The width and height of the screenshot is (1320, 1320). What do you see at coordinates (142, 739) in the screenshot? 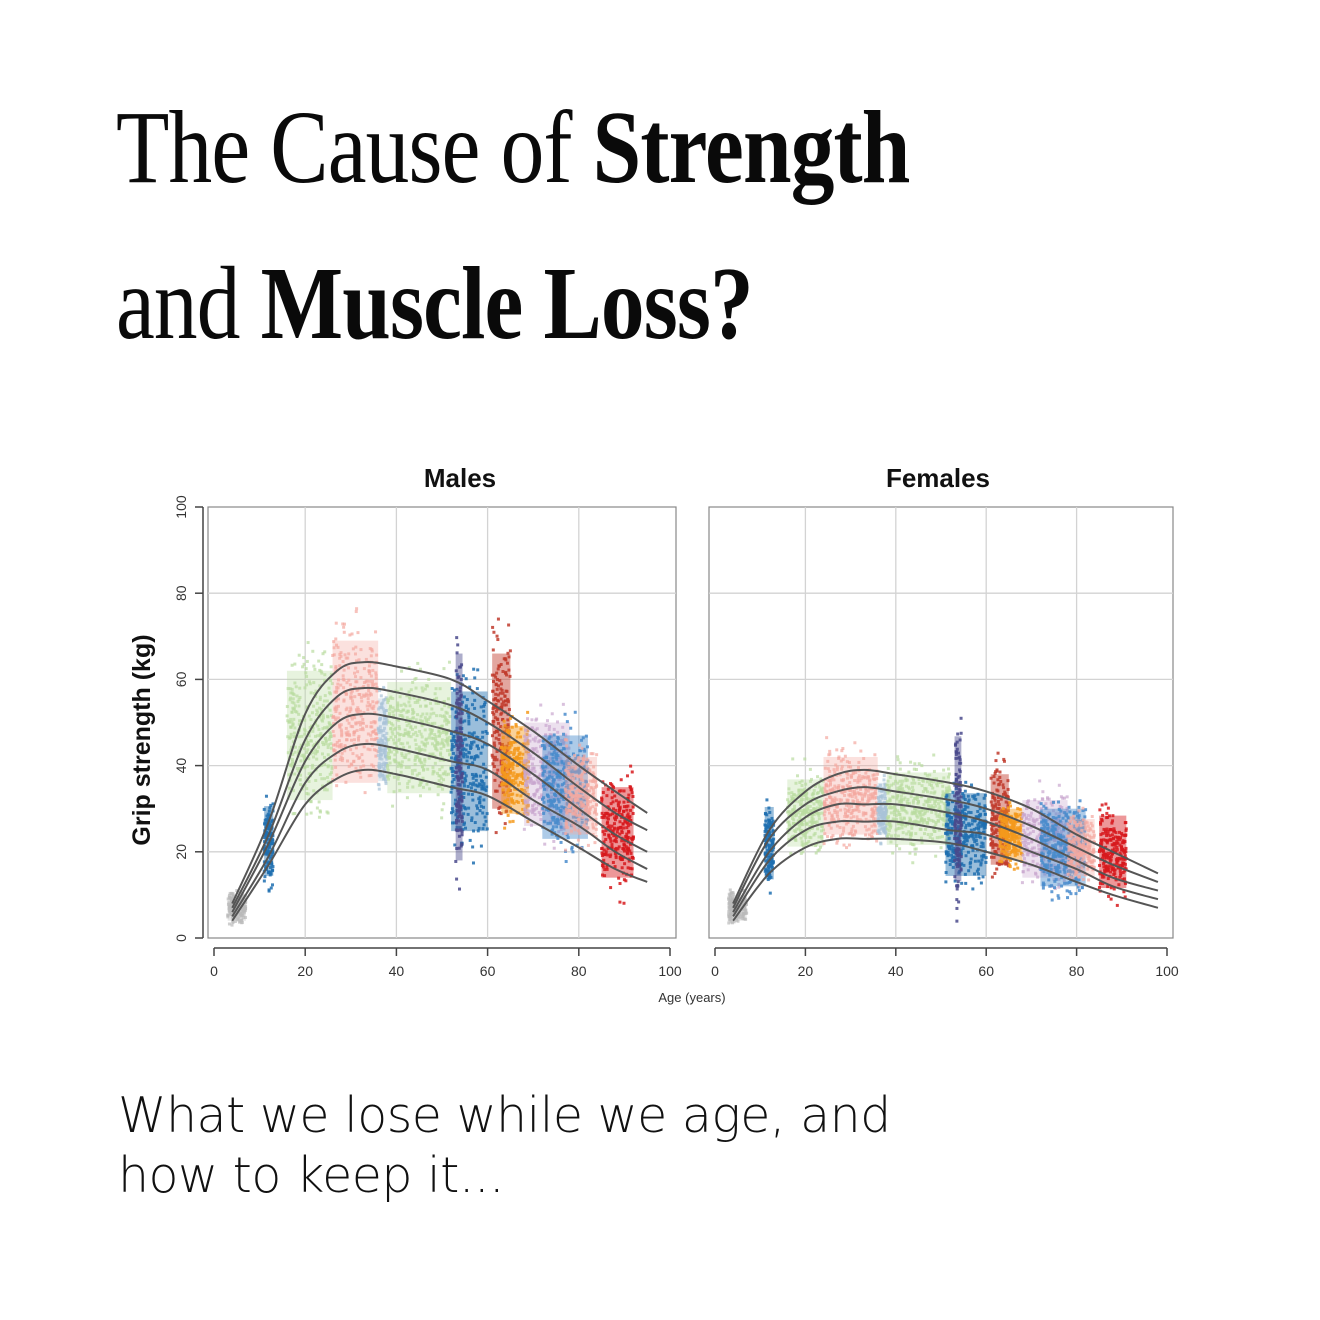
I see `y-axis-label: Grip strength (kg)` at bounding box center [142, 739].